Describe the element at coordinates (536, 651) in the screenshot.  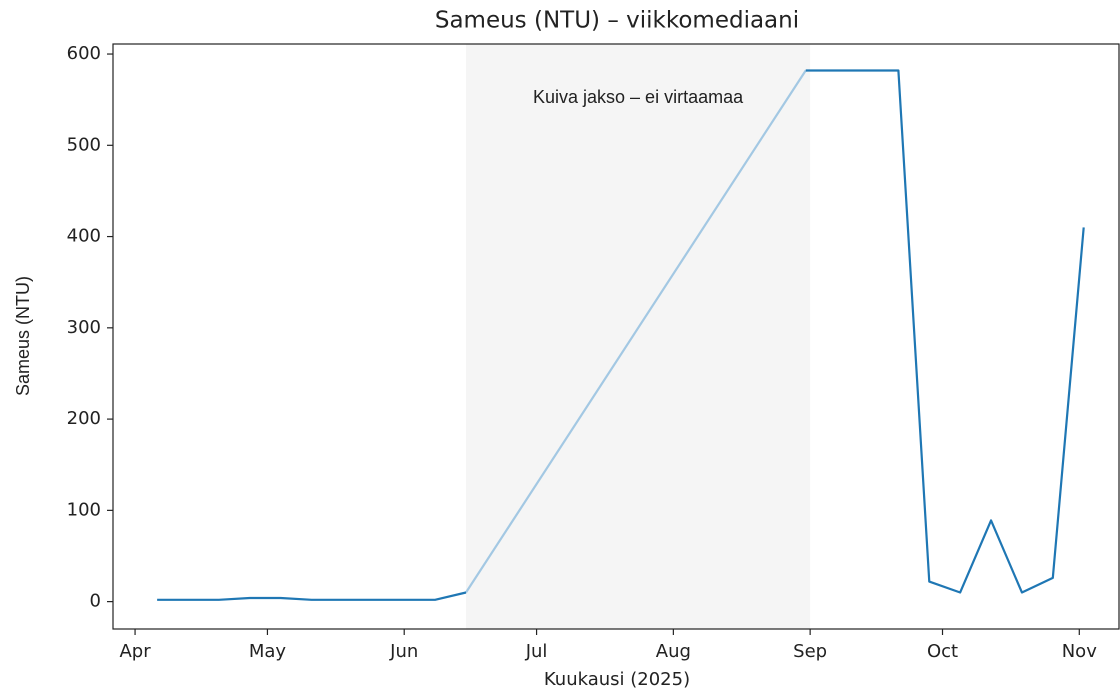
I see `x-tick-label: Jul` at that location.